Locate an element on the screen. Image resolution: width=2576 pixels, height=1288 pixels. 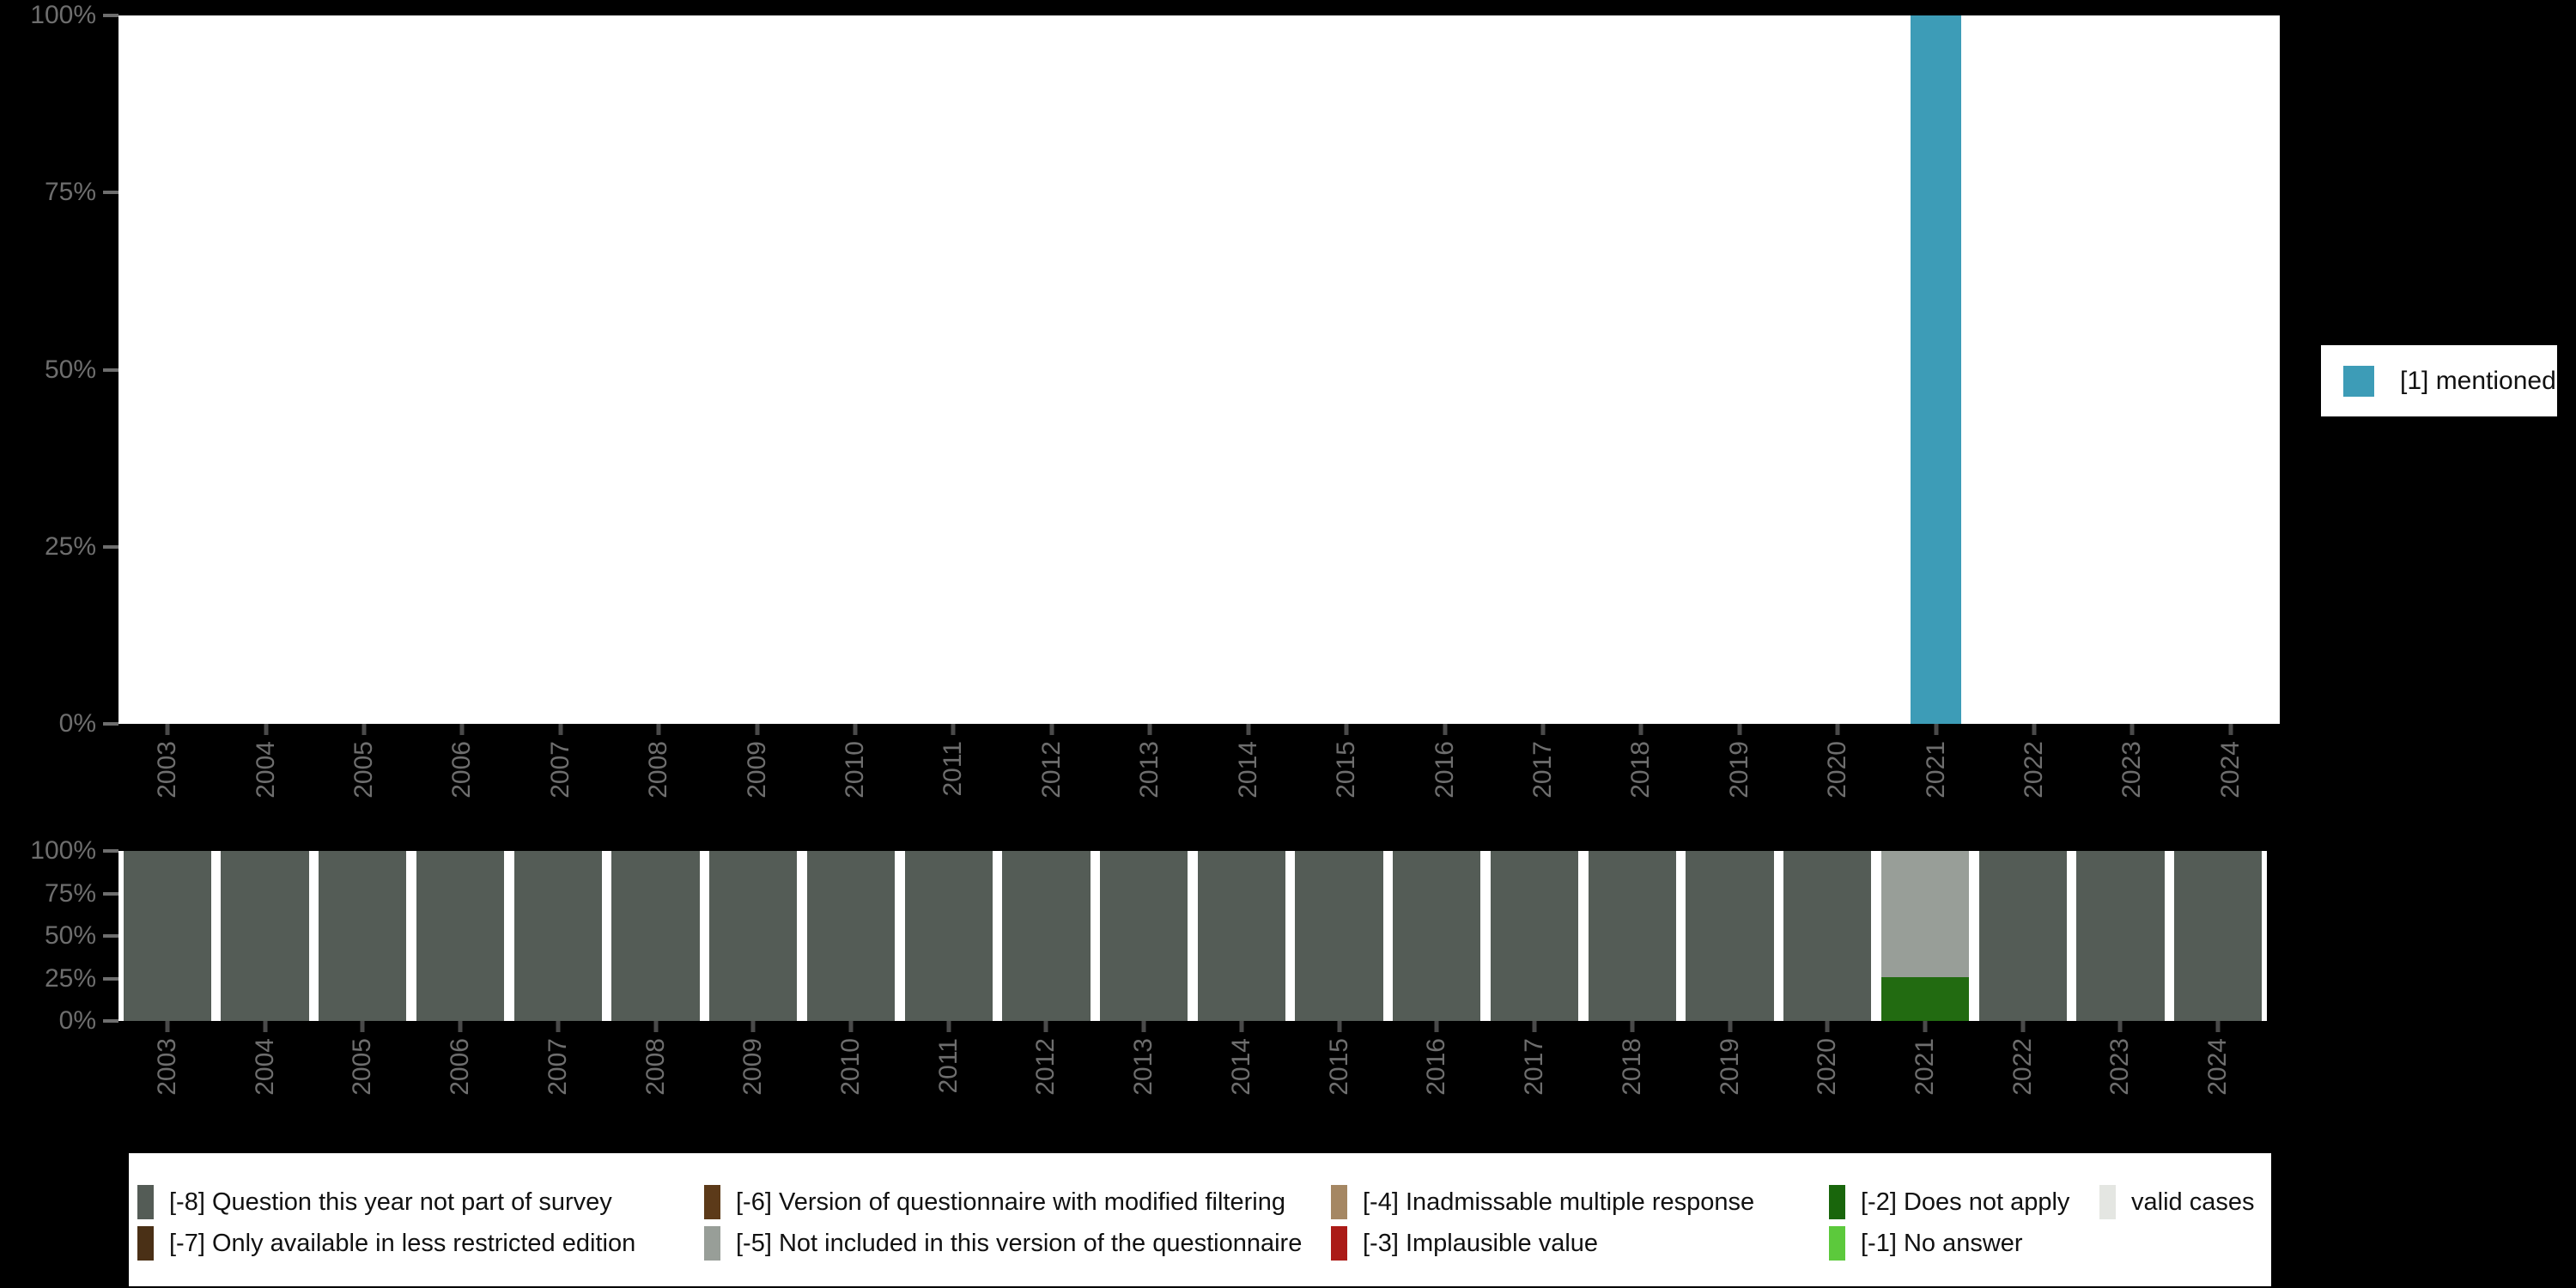
missing-values-x-tick-label: 2004 is located at coordinates (264, 1067).